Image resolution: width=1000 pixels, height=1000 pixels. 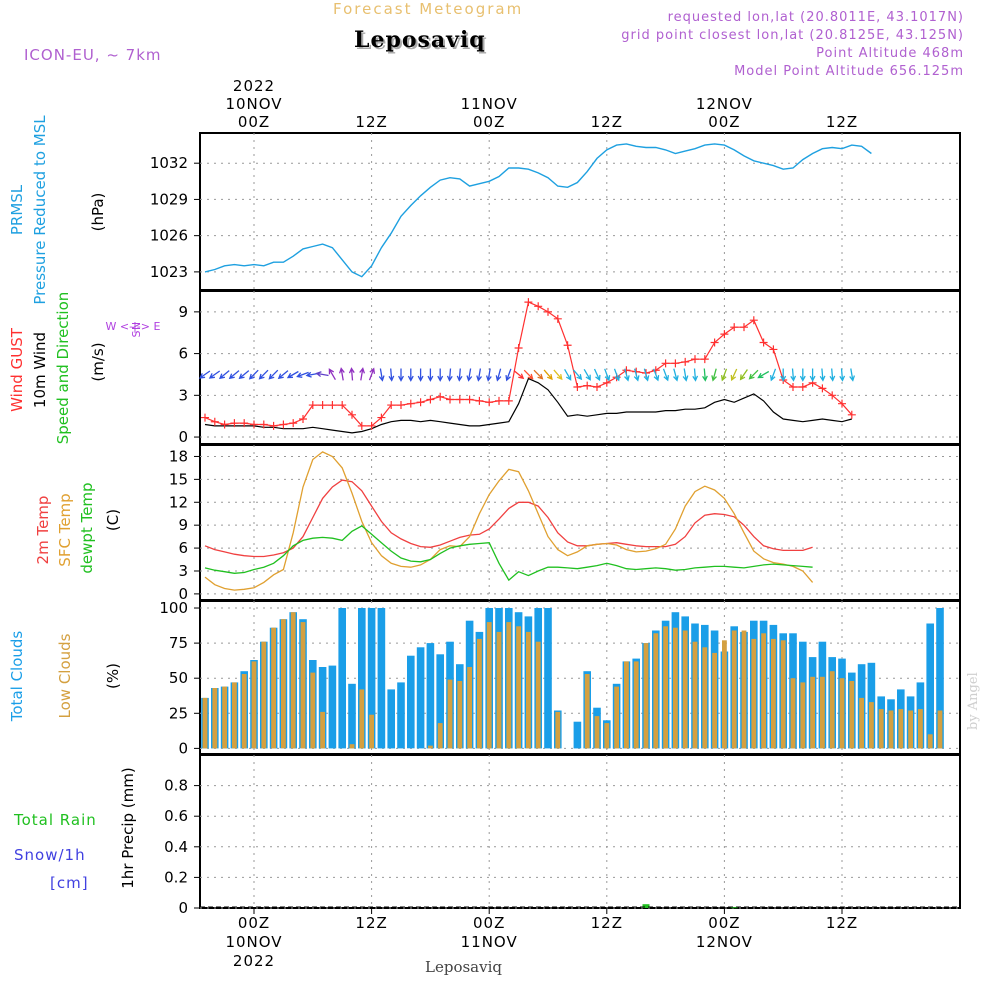 I want to click on ylabel-snow-unit: [cm], so click(x=69, y=883).